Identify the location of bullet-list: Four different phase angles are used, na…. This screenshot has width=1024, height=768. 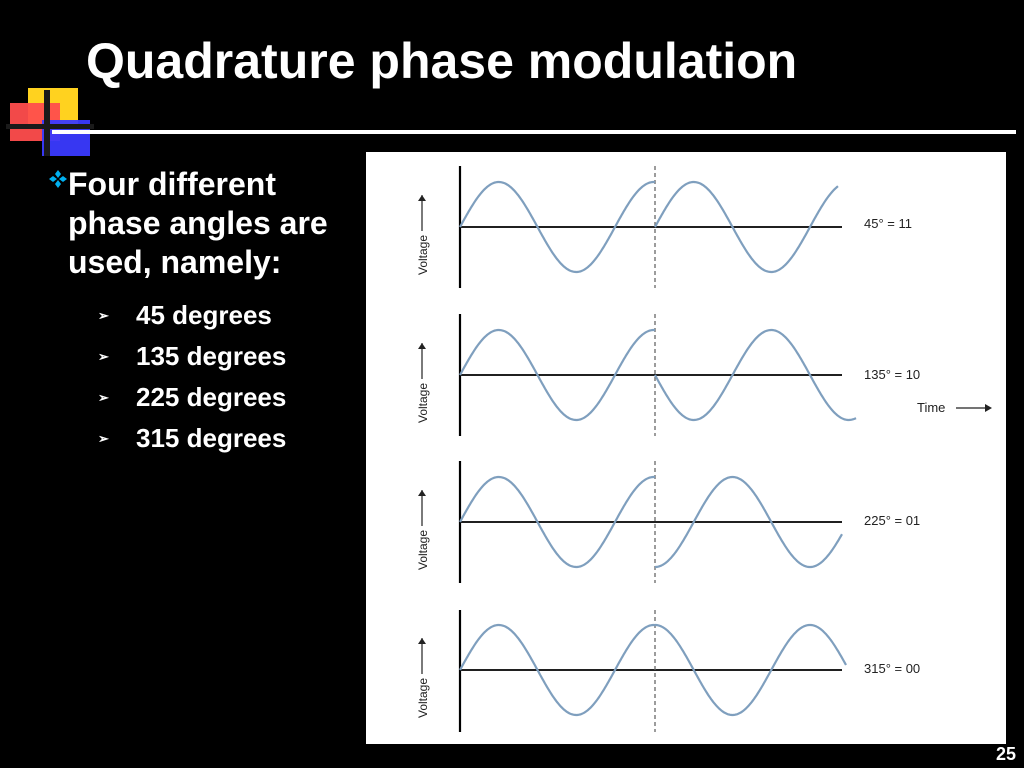
(198, 312).